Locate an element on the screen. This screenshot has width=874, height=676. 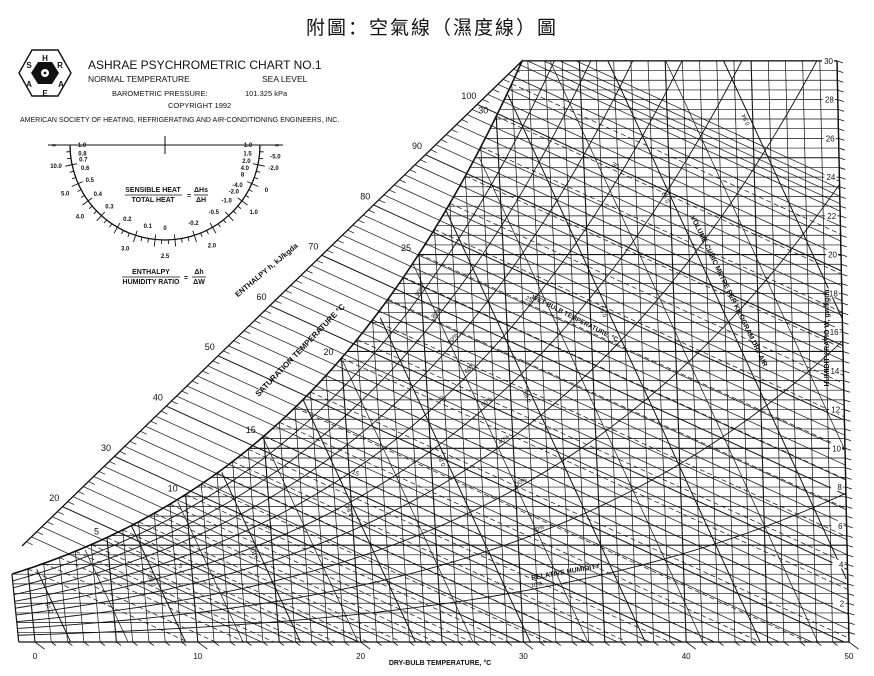
chart-left-edge is located at coordinates (15, 608).